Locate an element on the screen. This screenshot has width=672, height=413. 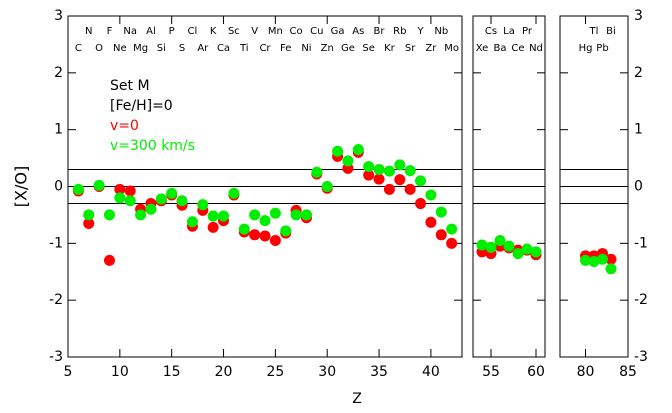
element-label: Tl is located at coordinates (594, 31).